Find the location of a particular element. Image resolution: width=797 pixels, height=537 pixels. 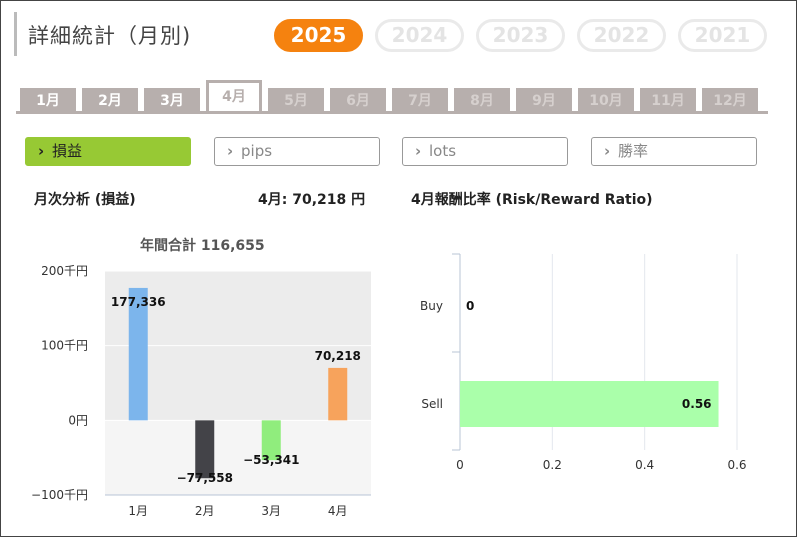

data-label: −53,341 is located at coordinates (271, 460).